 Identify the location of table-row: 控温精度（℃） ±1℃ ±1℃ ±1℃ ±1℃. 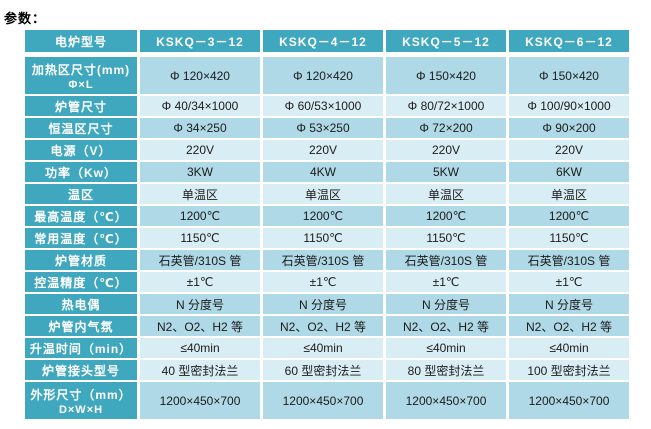
(327, 282).